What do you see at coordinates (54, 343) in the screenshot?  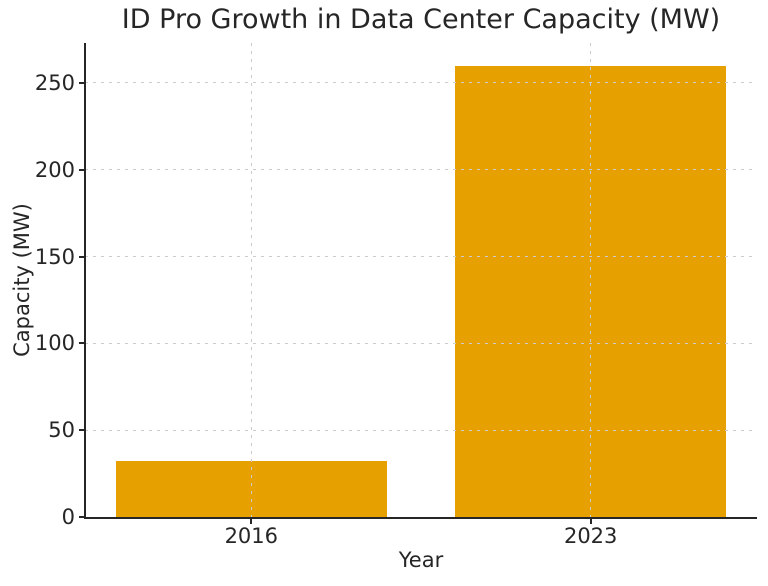 I see `y-tick-label-100: 100` at bounding box center [54, 343].